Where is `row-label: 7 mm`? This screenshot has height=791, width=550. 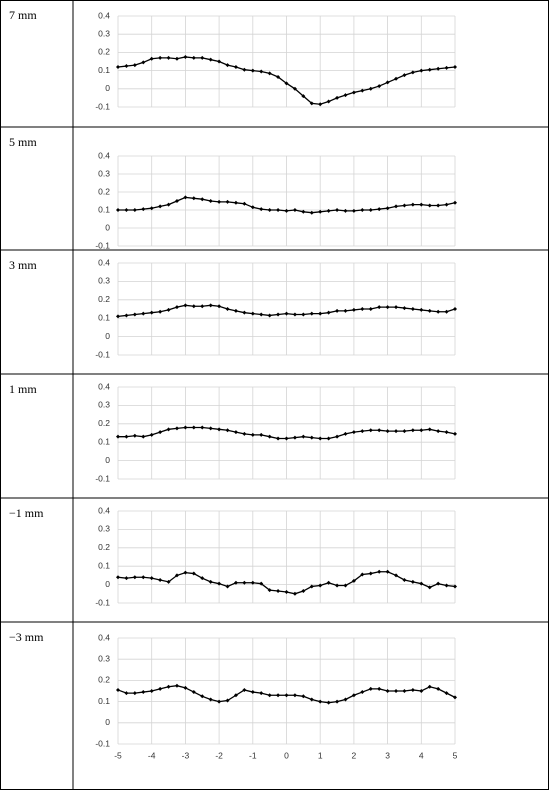
row-label: 7 mm is located at coordinates (23, 15).